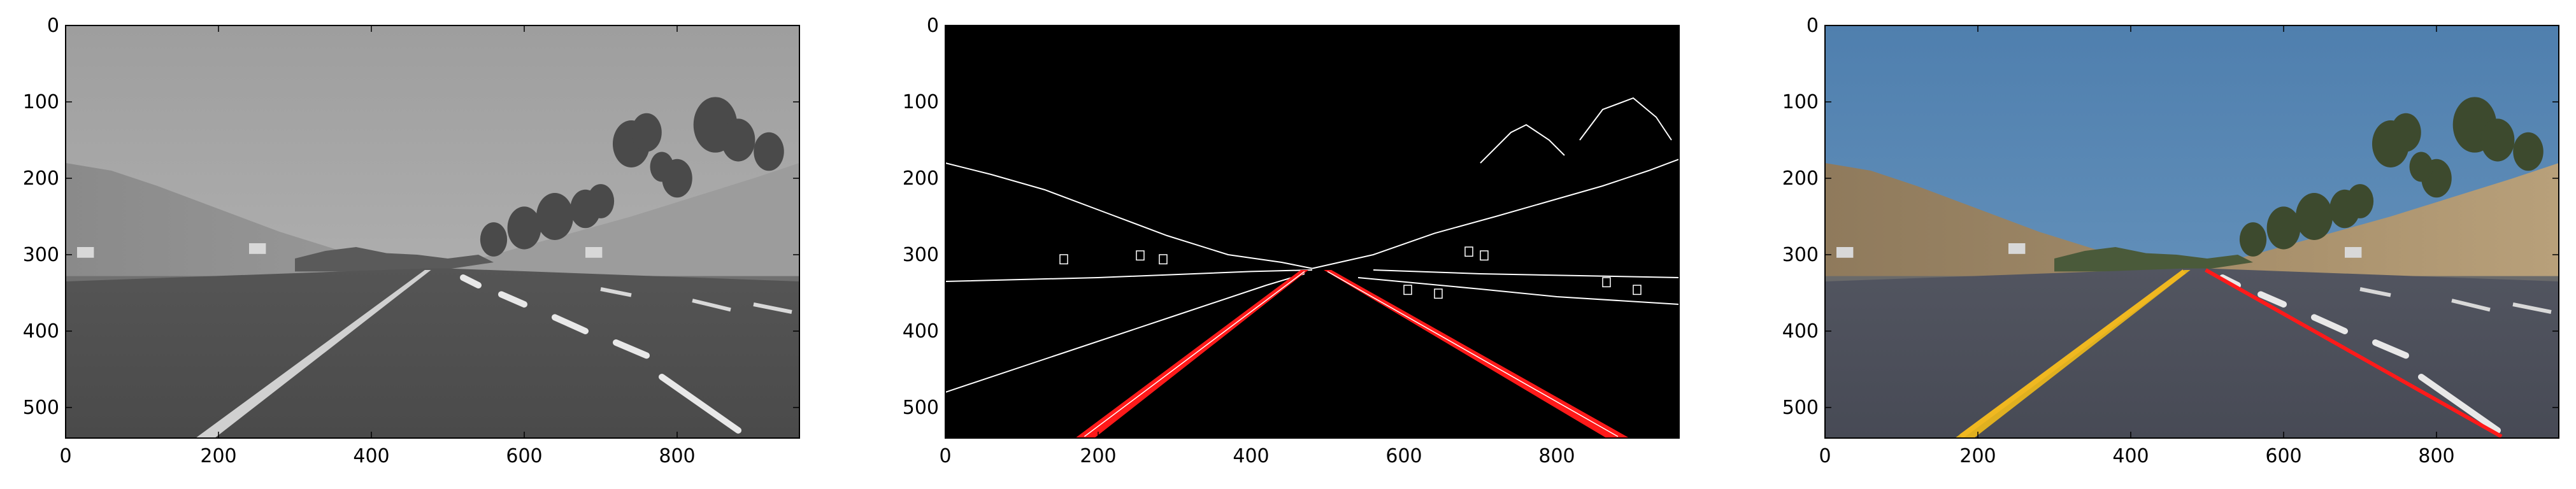  What do you see at coordinates (2072, 353) in the screenshot?
I see `left-lane-overlay` at bounding box center [2072, 353].